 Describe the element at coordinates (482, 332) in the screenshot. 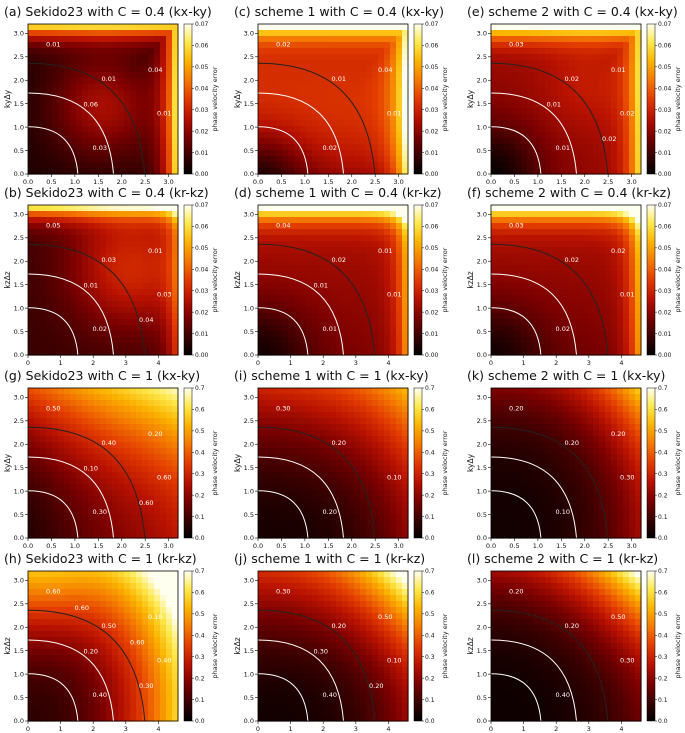

I see `y-tick-label: 0.5` at that location.